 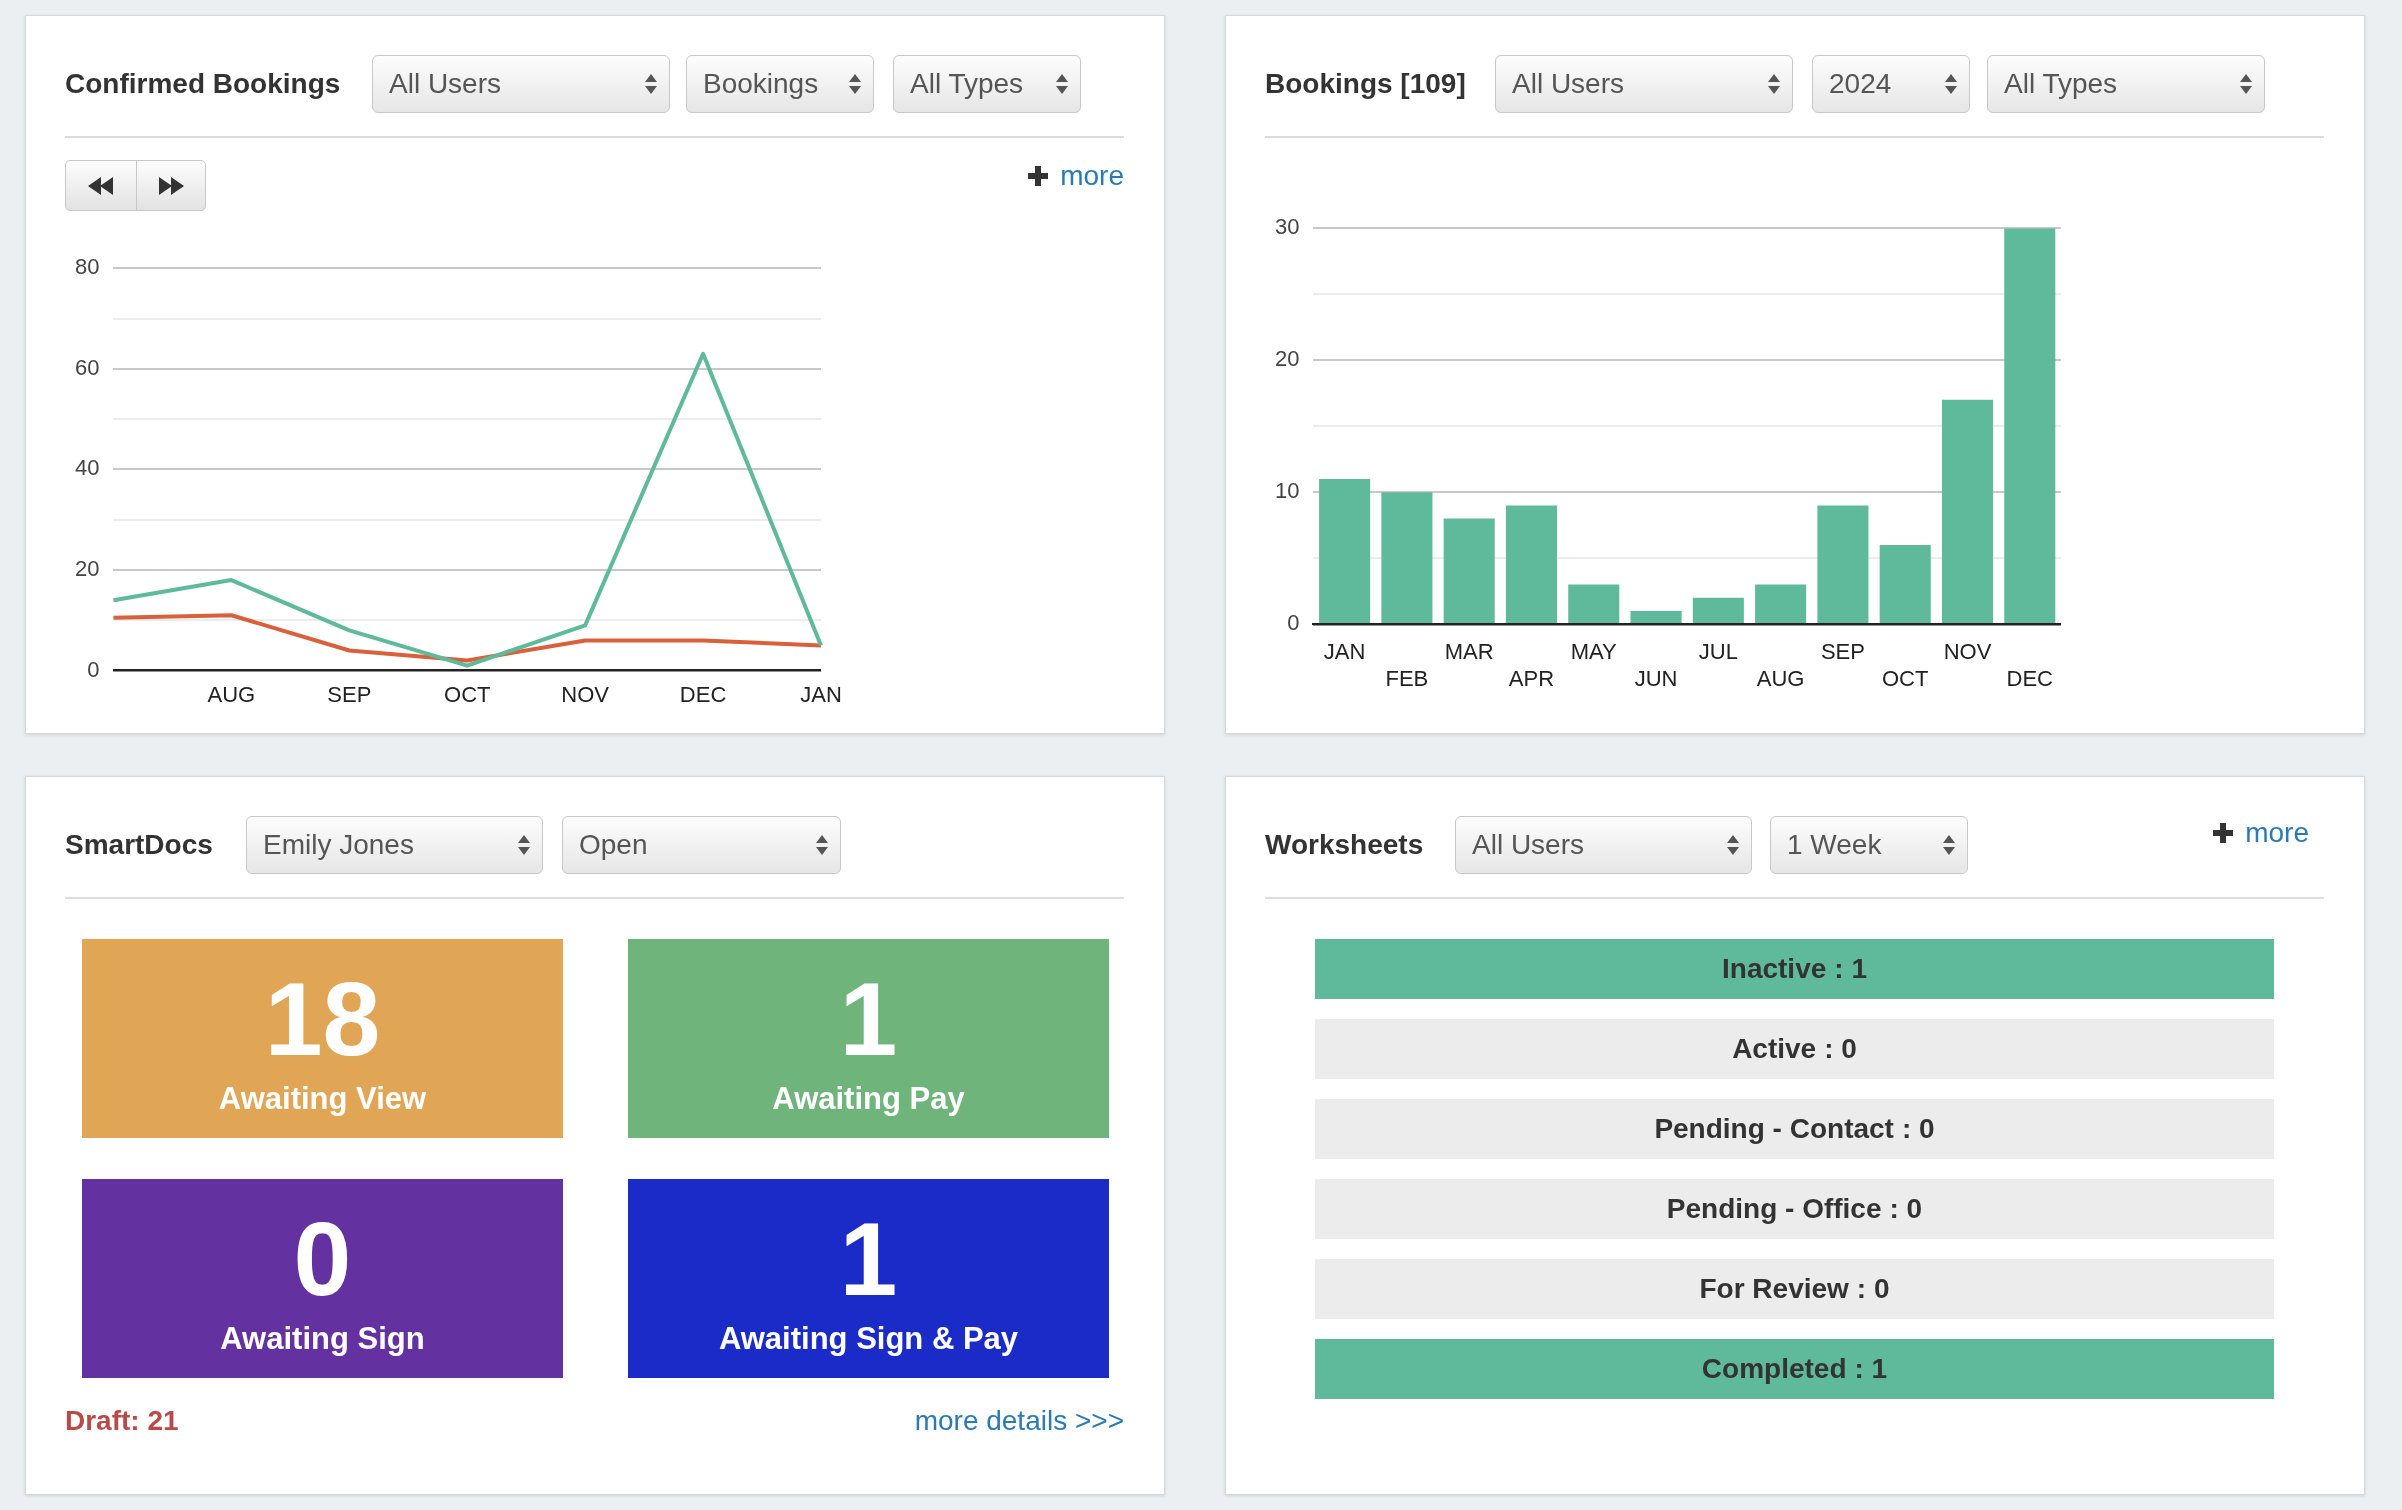 What do you see at coordinates (1774, 1209) in the screenshot?
I see `category-label: Pending - Office` at bounding box center [1774, 1209].